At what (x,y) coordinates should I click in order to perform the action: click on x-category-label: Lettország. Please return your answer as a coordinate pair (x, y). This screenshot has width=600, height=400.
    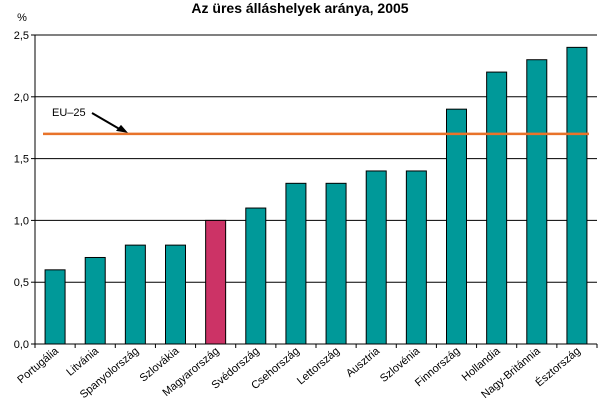
    Looking at the image, I should click on (318, 366).